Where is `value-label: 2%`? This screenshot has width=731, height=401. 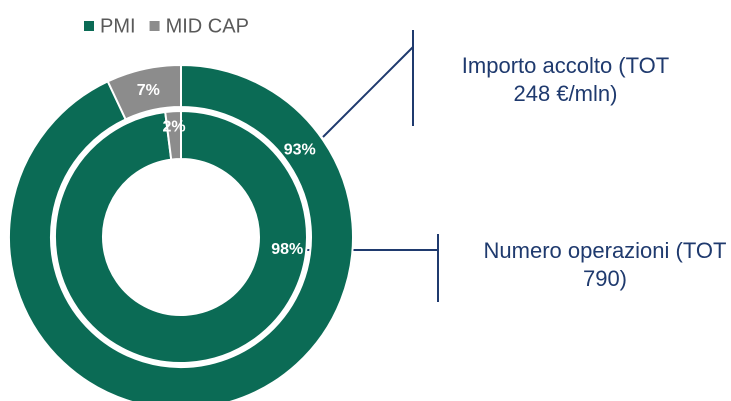 value-label: 2% is located at coordinates (174, 126).